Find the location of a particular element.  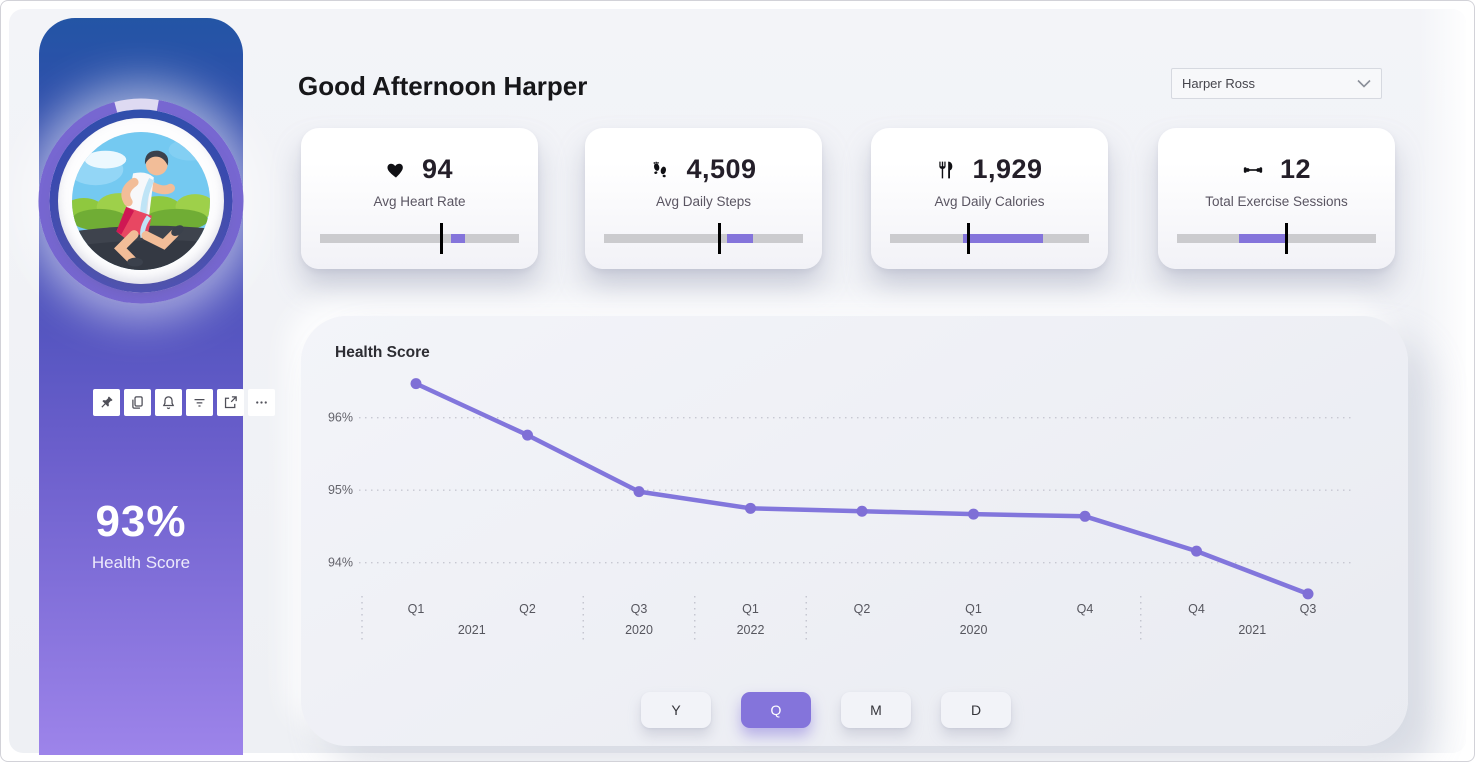

stat-head: 1,929 is located at coordinates (989, 169).